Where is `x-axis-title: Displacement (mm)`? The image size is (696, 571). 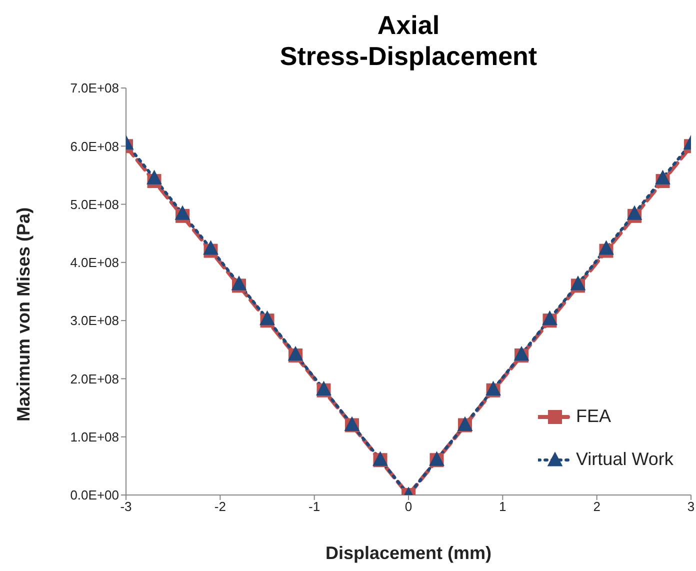
x-axis-title: Displacement (mm) is located at coordinates (408, 553).